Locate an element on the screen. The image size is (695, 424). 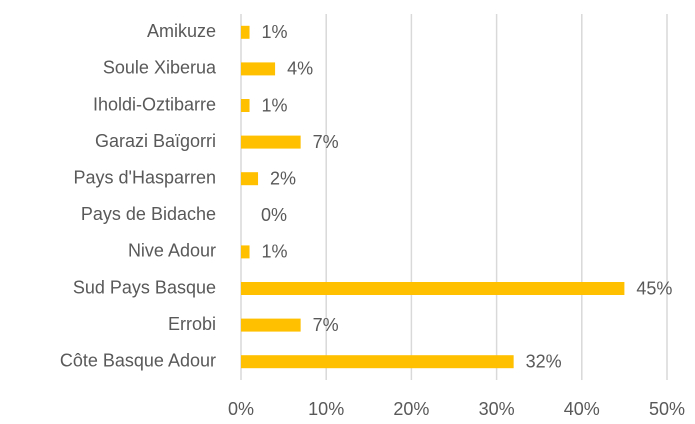
value-label: 2% is located at coordinates (283, 178).